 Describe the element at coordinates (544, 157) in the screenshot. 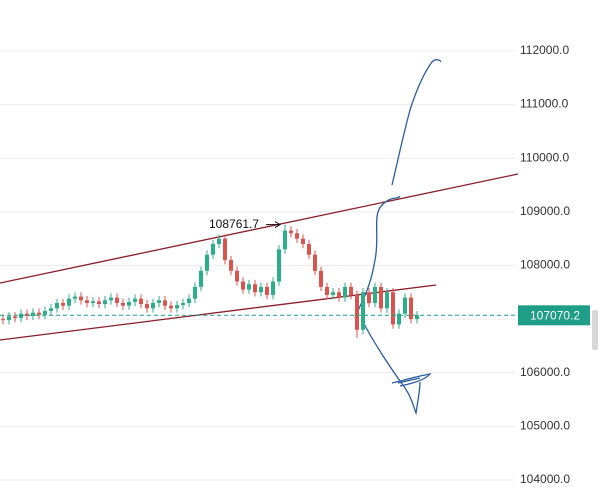

I see `y-tick-label: 110000.0` at that location.